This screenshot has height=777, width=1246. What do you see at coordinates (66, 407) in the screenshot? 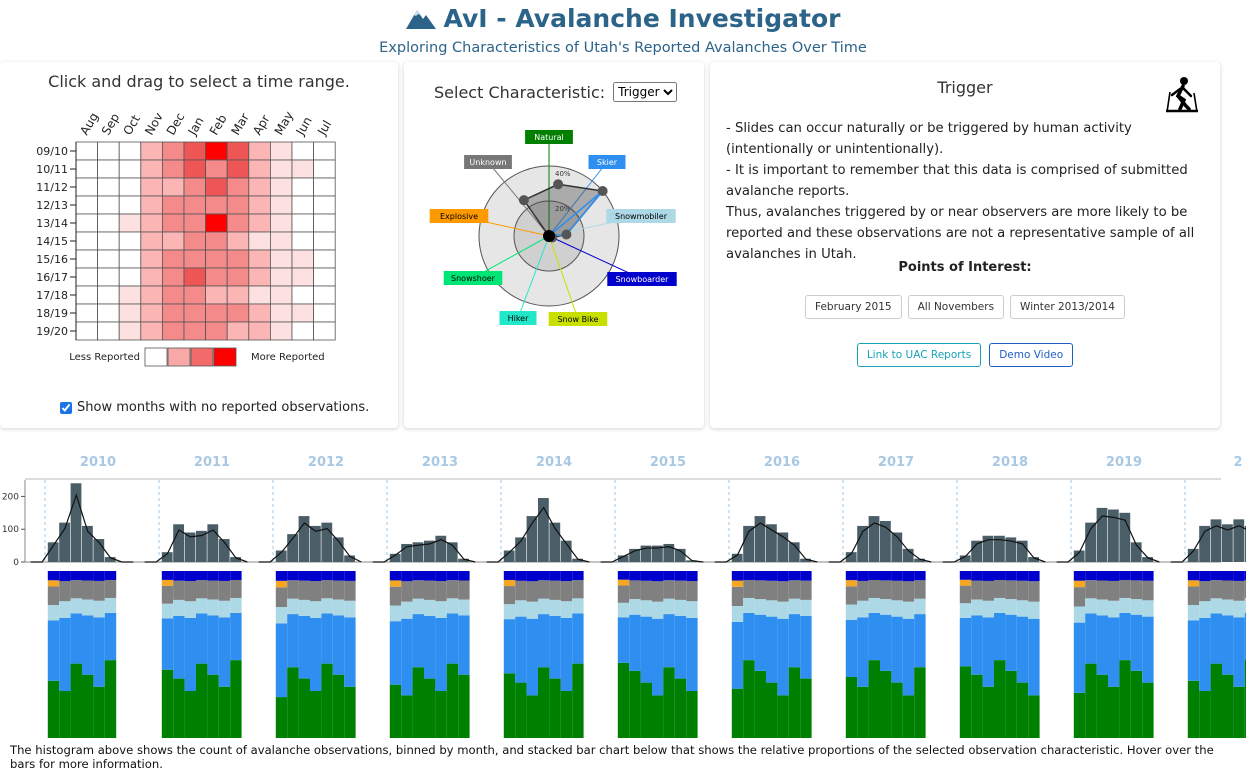
I see `show-empty-months-checkbox` at bounding box center [66, 407].